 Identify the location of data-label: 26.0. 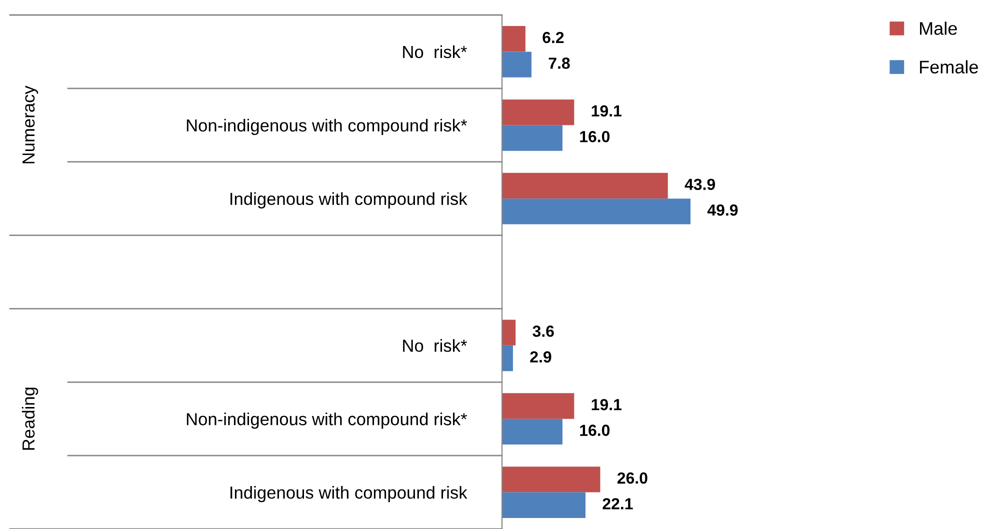
(632, 478).